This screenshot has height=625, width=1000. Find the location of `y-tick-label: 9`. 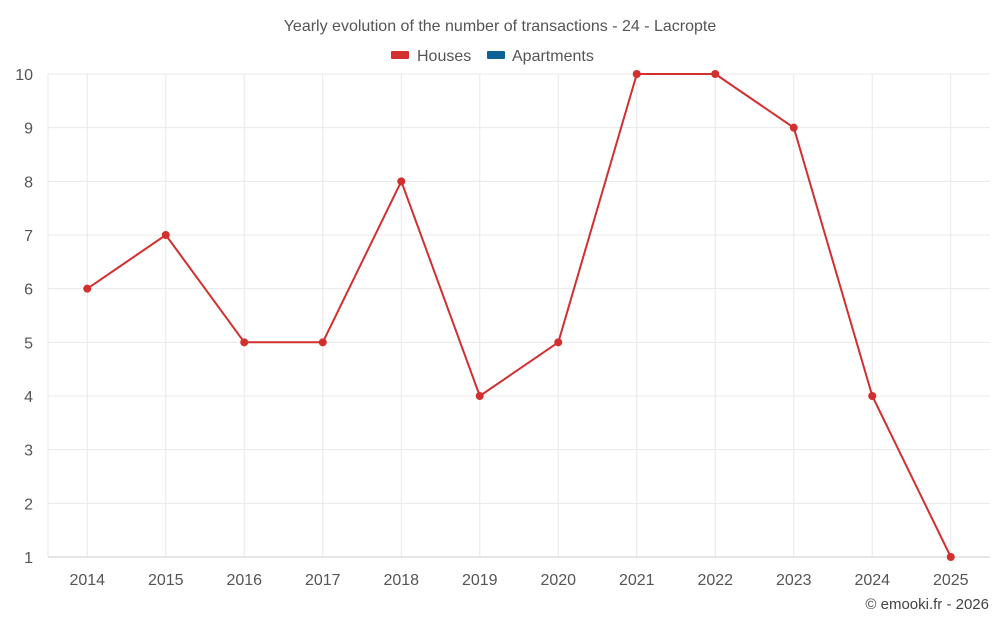

y-tick-label: 9 is located at coordinates (28, 129).